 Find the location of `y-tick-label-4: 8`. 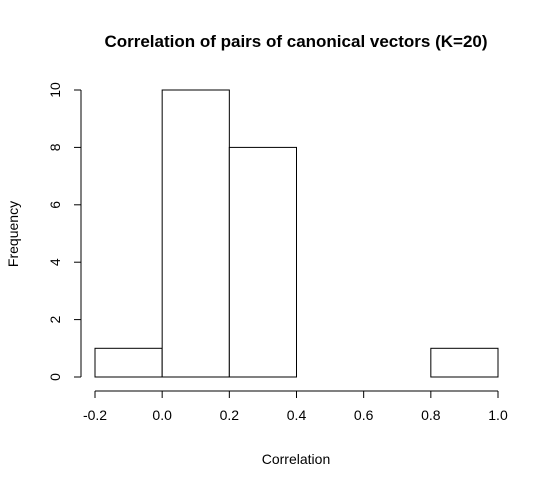

y-tick-label-4: 8 is located at coordinates (55, 147).